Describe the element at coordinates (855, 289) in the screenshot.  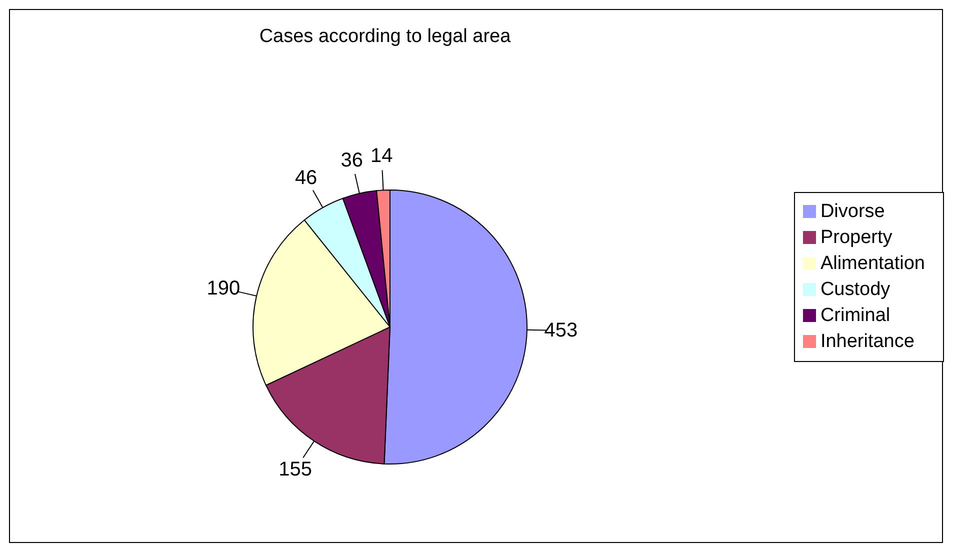
I see `legend-label: Custody` at that location.